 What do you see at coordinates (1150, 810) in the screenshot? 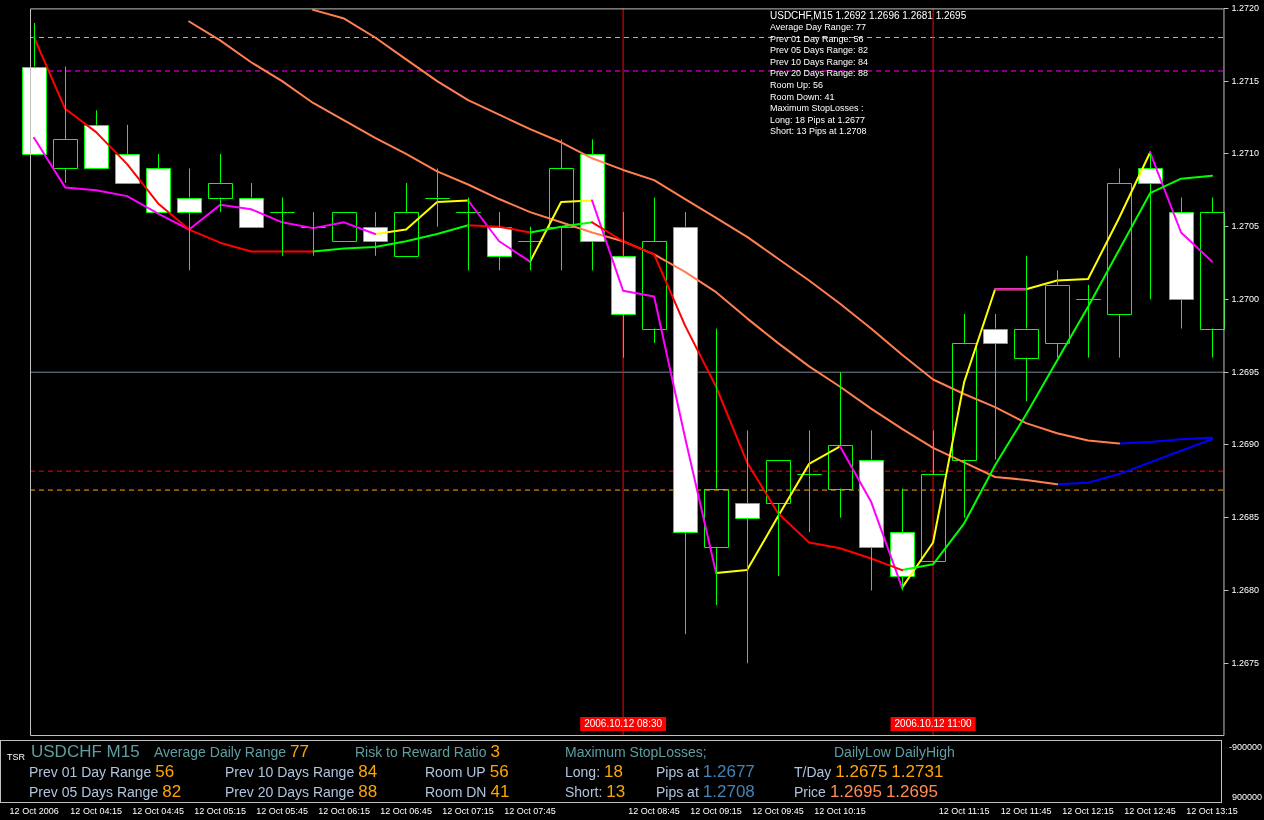
I see `x-tick-label: 12 Oct 12:45` at bounding box center [1150, 810].